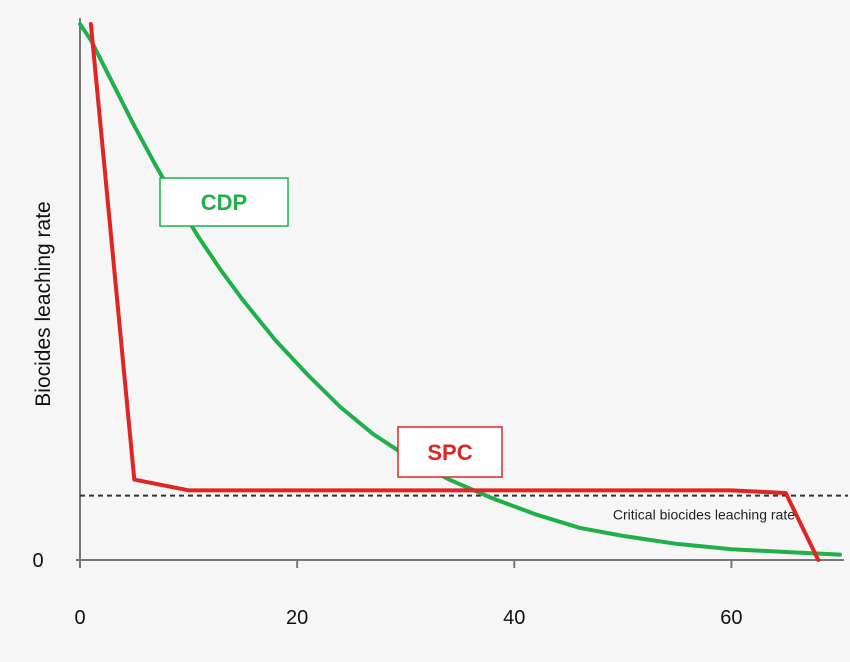 The height and width of the screenshot is (662, 850). I want to click on y-ticks: 0, so click(37, 561).